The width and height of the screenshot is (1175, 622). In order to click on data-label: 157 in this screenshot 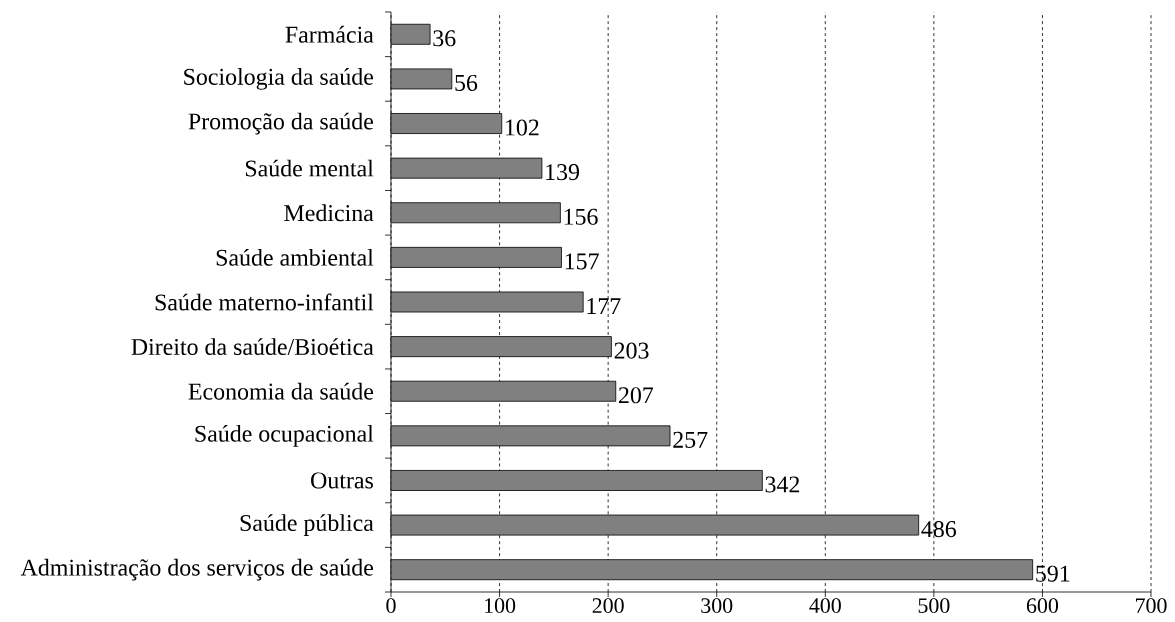, I will do `click(582, 261)`.